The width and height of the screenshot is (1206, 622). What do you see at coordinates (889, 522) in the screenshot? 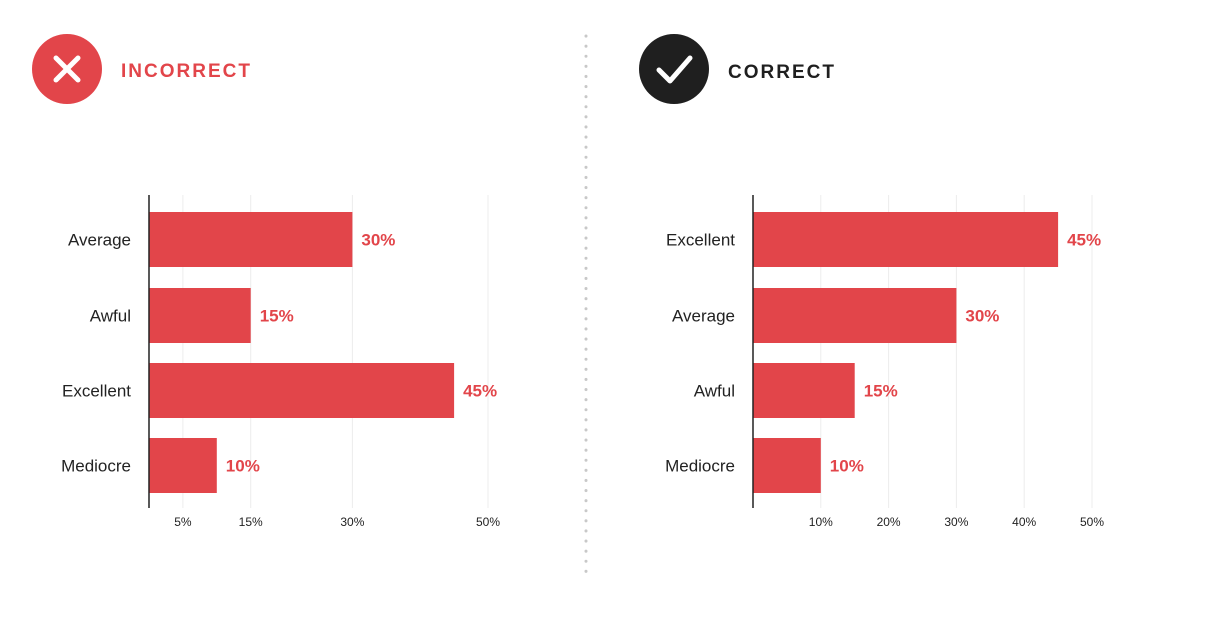
I see `x-tick-label: 20%` at bounding box center [889, 522].